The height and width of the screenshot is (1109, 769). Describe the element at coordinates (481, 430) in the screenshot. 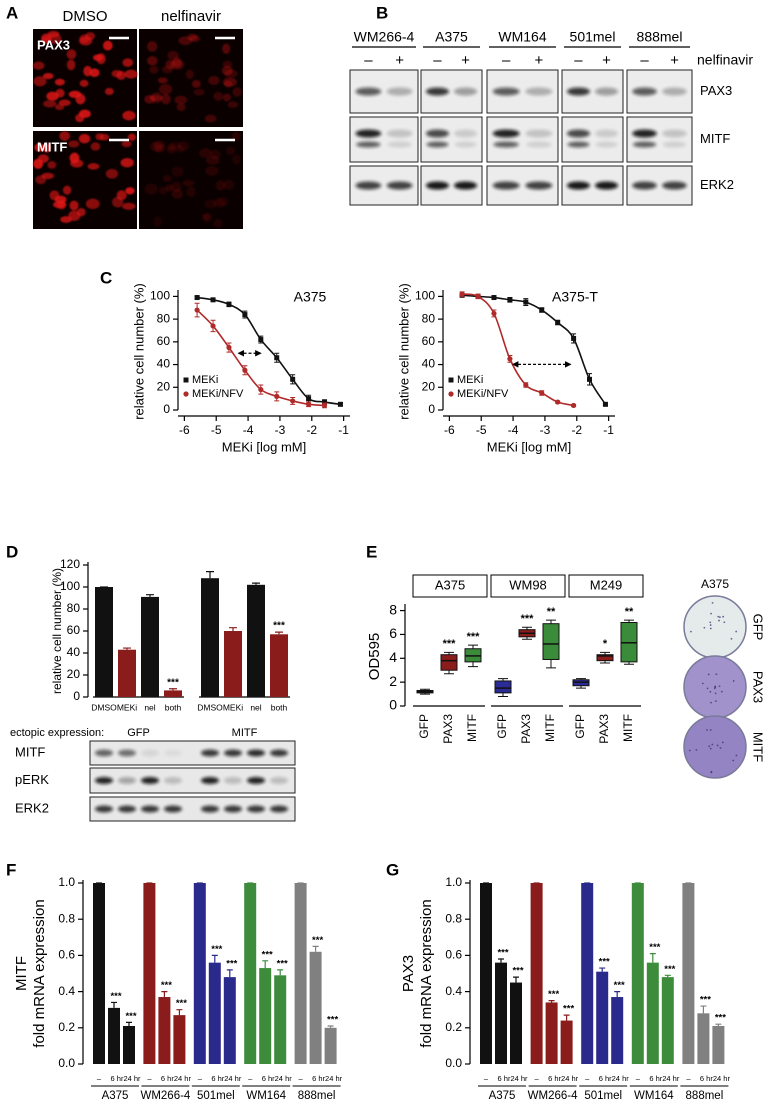

I see `x-tick-label: -5` at that location.